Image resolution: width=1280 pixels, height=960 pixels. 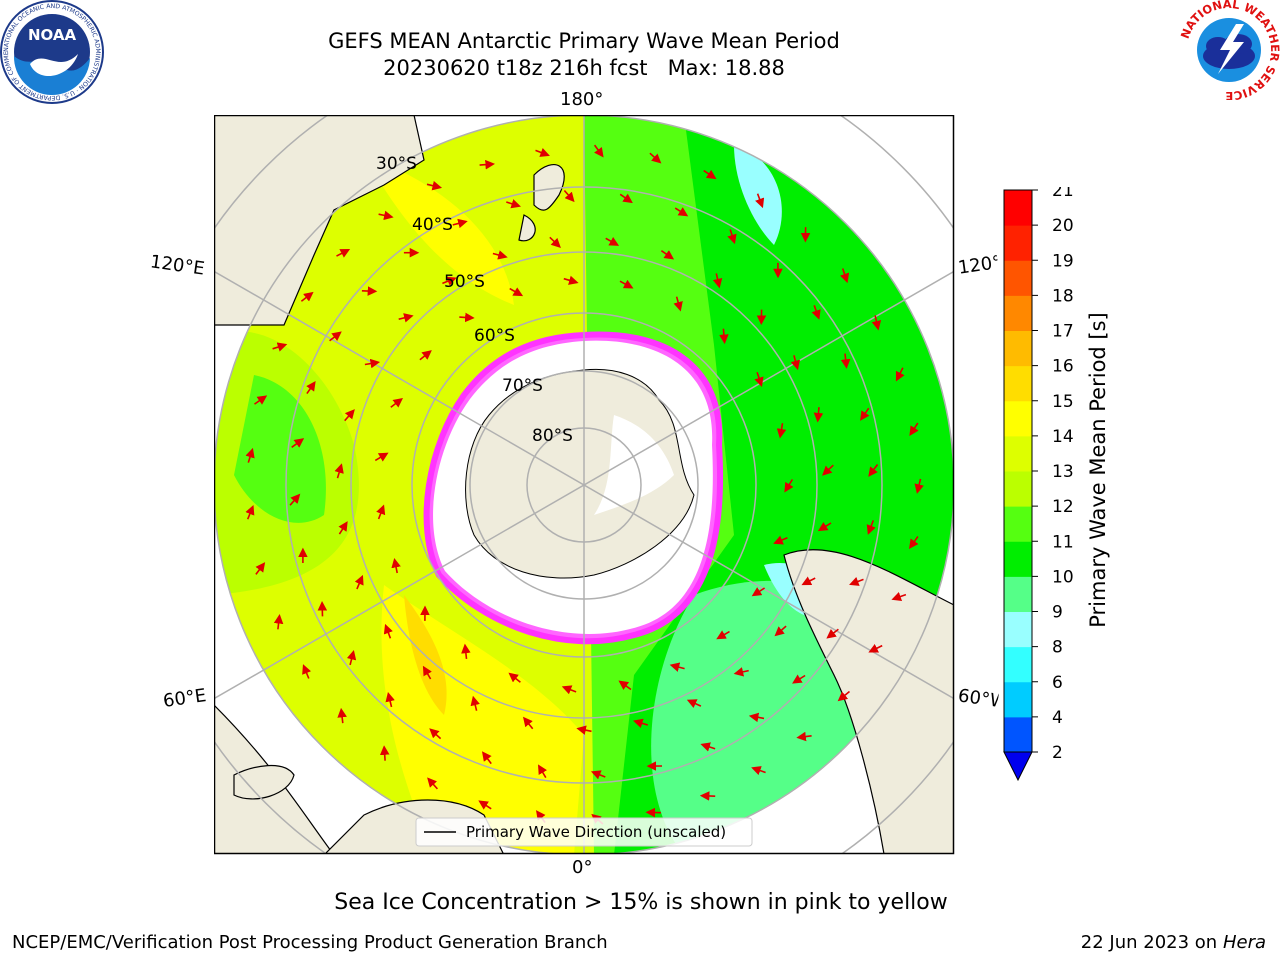 I want to click on colorbar-tick-label: 13, so click(x=1063, y=472).